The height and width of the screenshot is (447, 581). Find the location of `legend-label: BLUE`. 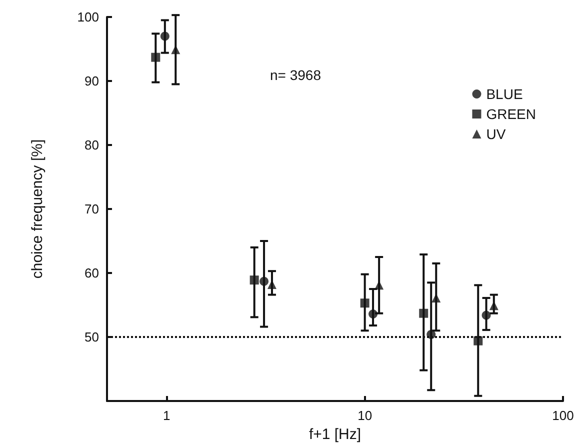

legend-label: BLUE is located at coordinates (504, 94).